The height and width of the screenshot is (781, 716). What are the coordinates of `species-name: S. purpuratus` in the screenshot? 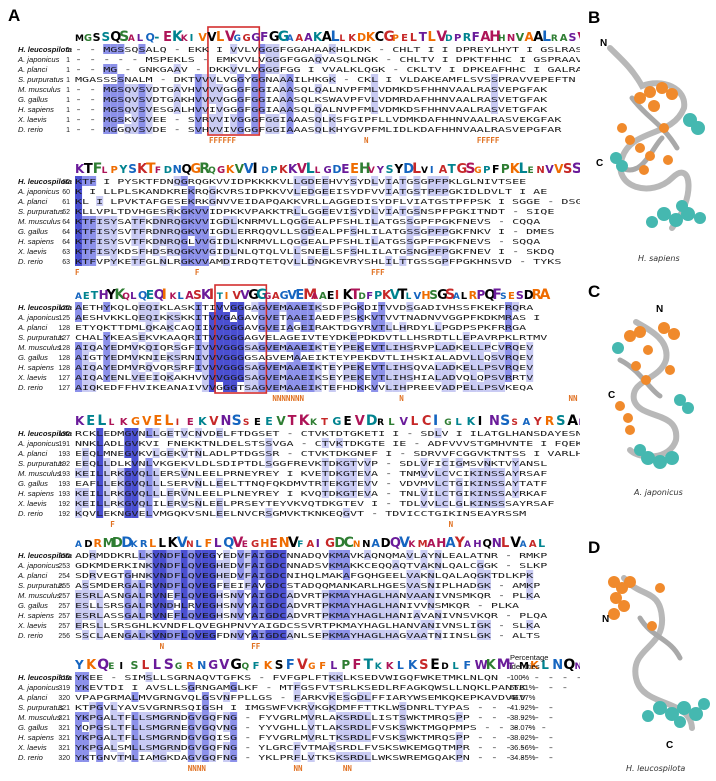 It's located at (41, 585).